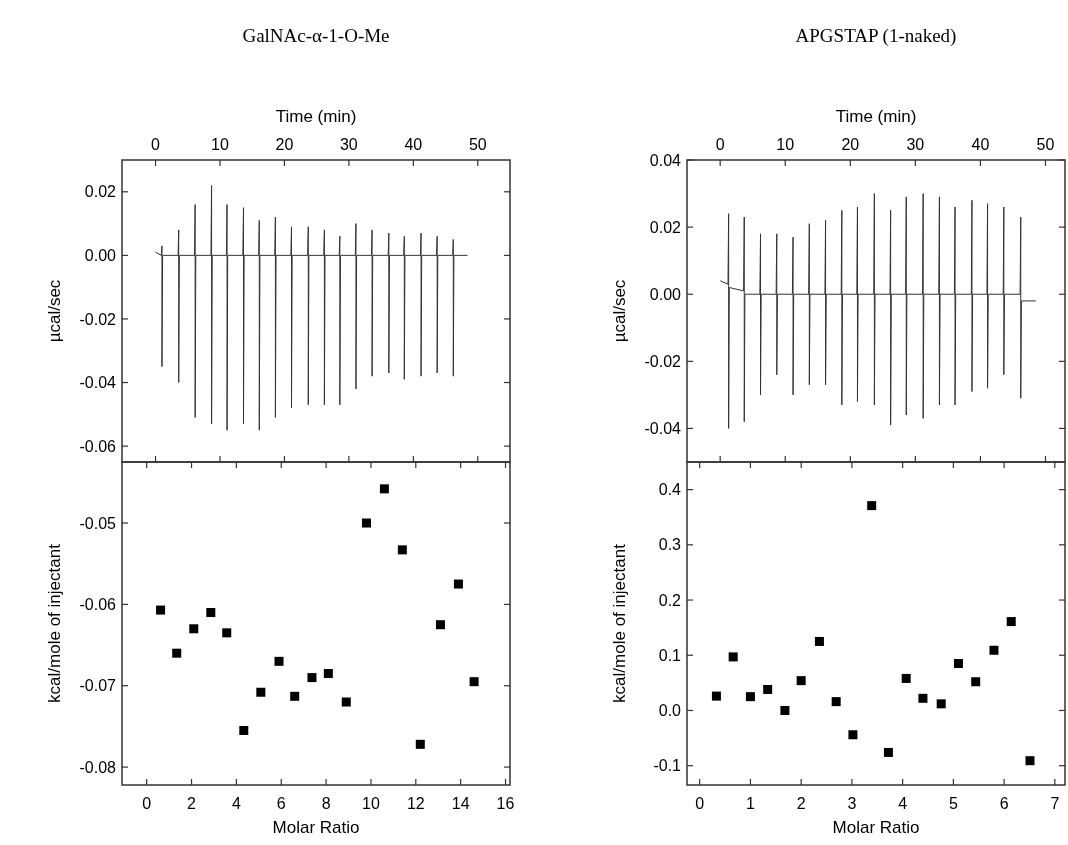 This screenshot has height=845, width=1068. I want to click on x-tick-label: 5, so click(953, 803).